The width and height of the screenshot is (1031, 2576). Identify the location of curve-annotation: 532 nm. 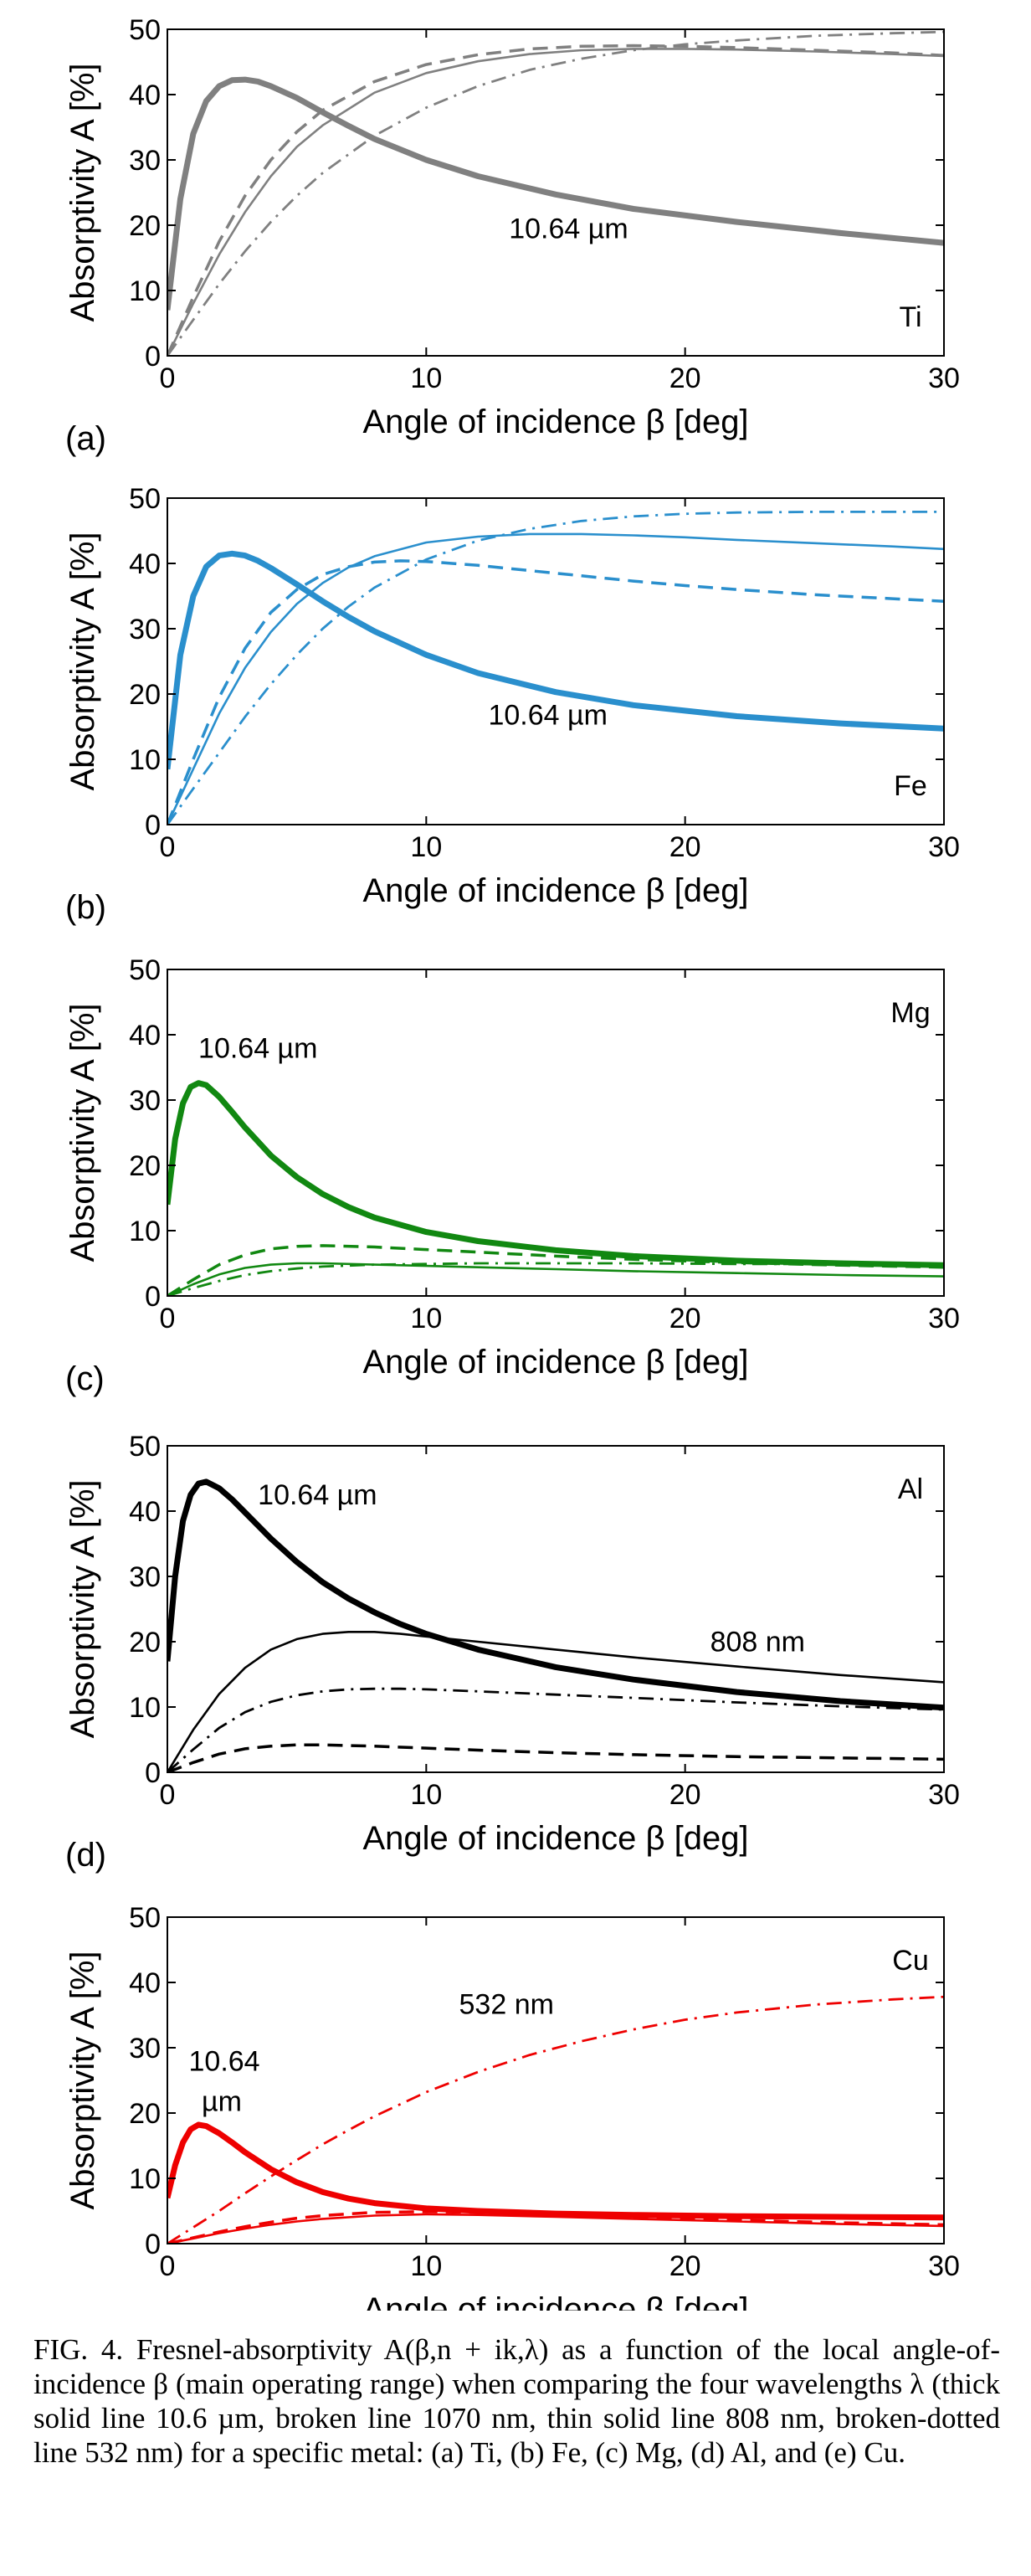
(506, 2004).